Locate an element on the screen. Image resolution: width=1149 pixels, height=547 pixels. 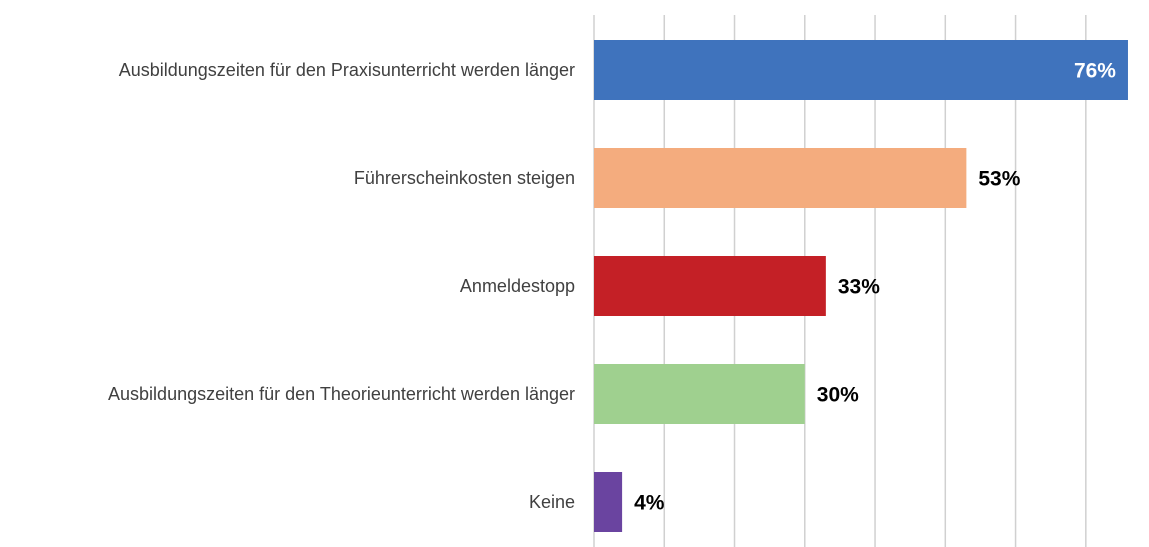
category-label: Führerscheinkosten steigen is located at coordinates (464, 178).